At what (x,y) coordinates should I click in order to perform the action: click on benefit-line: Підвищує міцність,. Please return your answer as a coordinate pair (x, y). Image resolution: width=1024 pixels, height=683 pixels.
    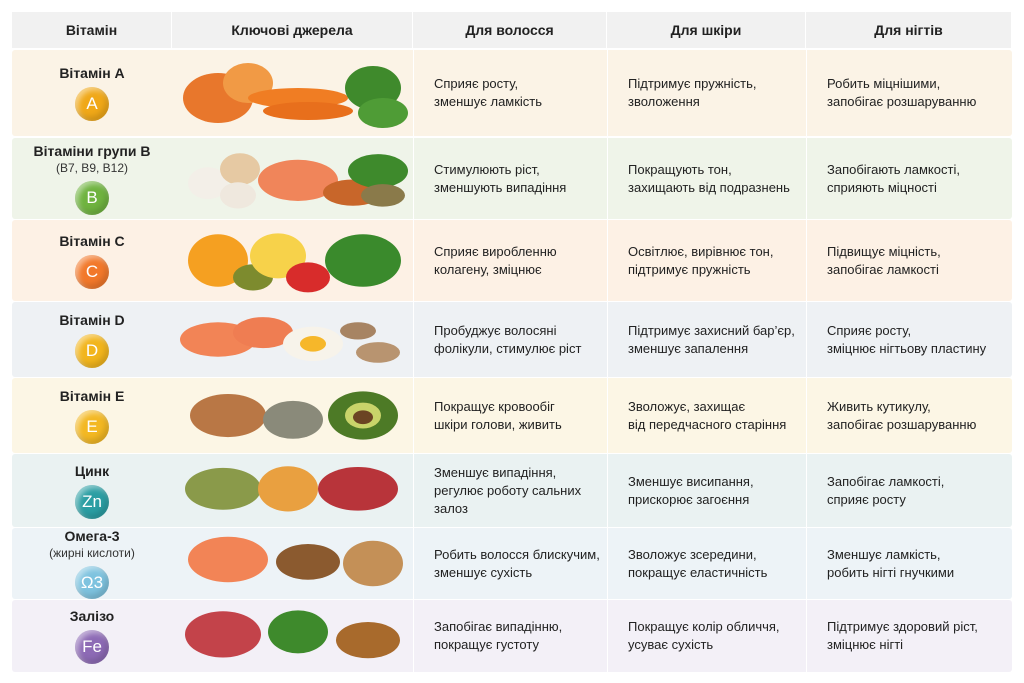
    Looking at the image, I should click on (884, 251).